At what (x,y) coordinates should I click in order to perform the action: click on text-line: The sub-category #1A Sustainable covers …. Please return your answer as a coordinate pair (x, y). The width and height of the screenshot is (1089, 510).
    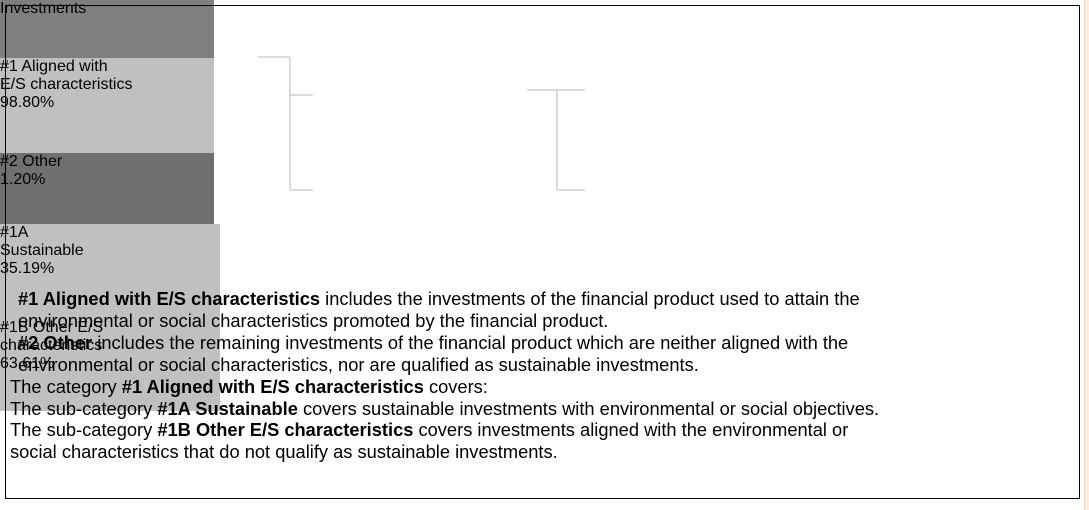
    Looking at the image, I should click on (444, 408).